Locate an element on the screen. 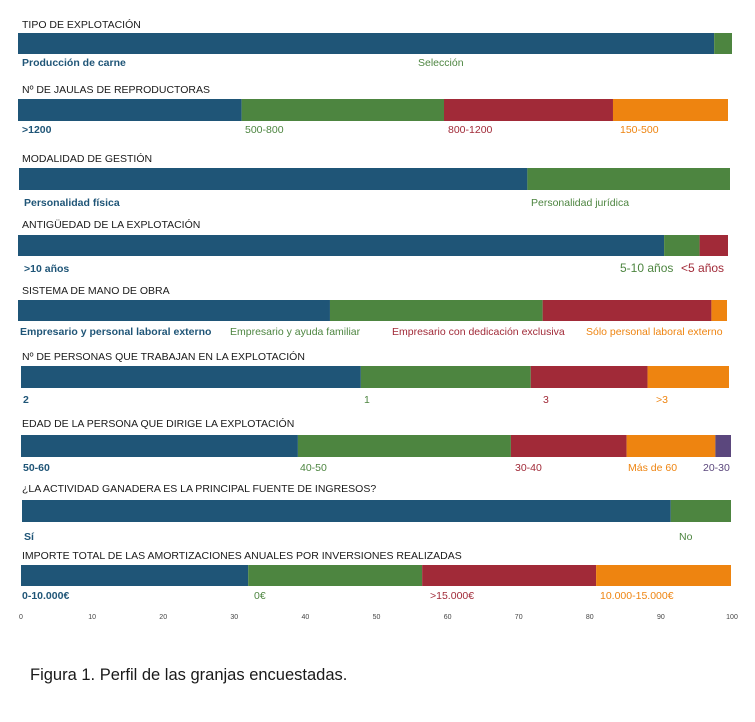 Image resolution: width=755 pixels, height=722 pixels. x-tick-label: 50 is located at coordinates (377, 617).